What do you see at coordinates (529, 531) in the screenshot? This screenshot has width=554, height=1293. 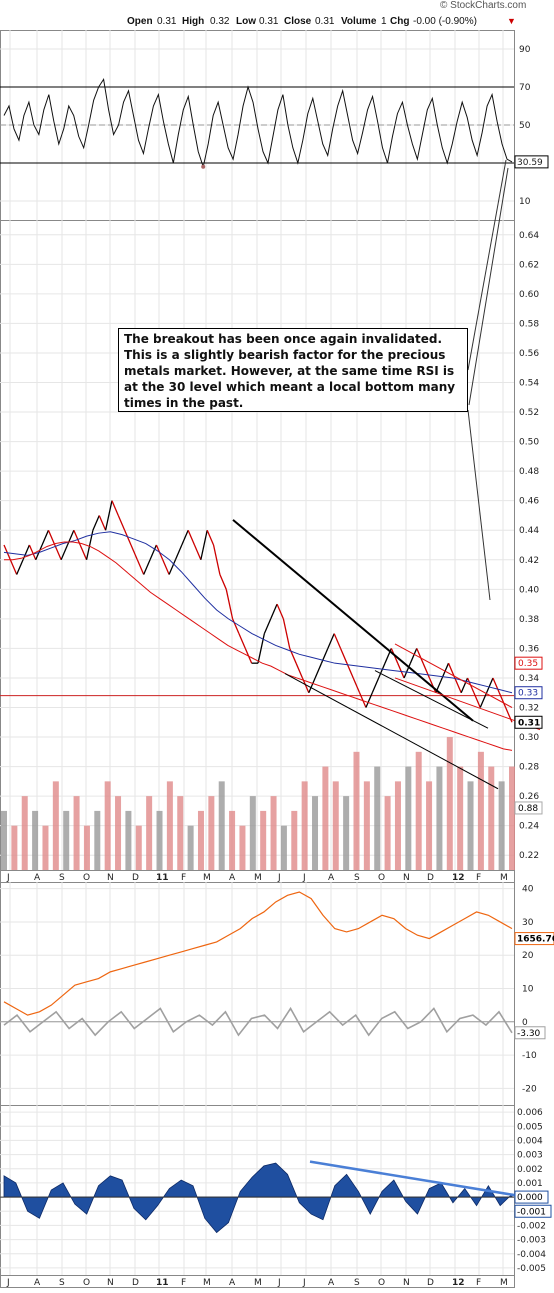 I see `price-tick-label: 0.44` at bounding box center [529, 531].